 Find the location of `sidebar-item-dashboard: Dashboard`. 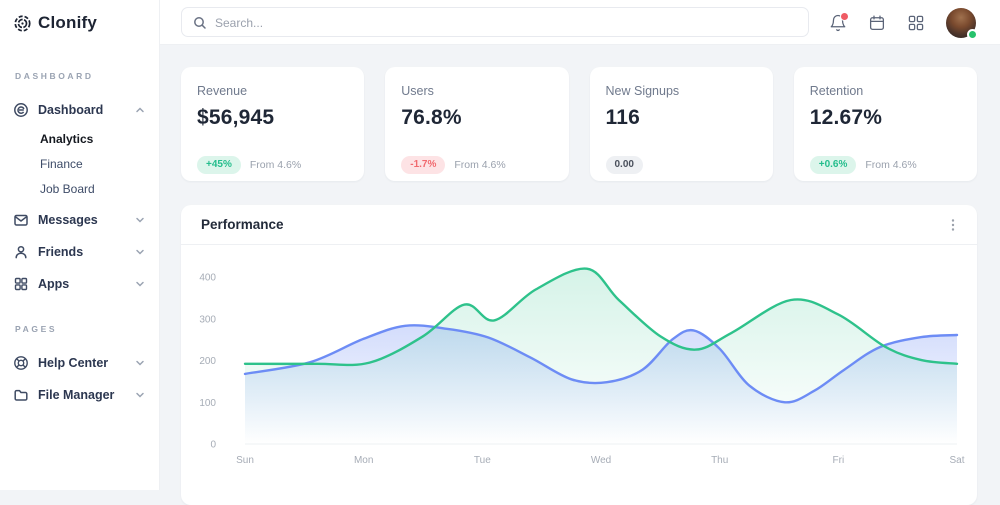

sidebar-item-dashboard: Dashboard is located at coordinates (79, 110).